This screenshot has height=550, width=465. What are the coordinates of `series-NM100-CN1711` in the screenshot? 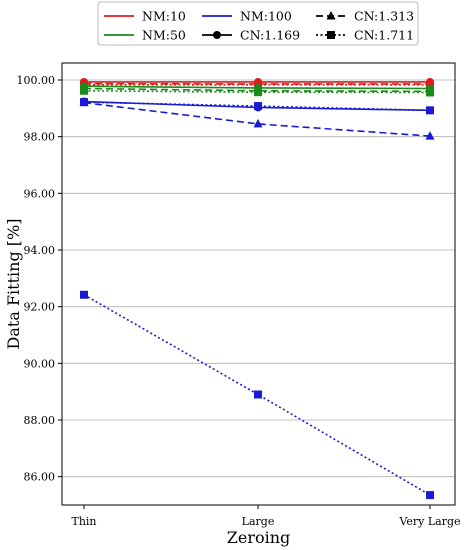 It's located at (257, 106).